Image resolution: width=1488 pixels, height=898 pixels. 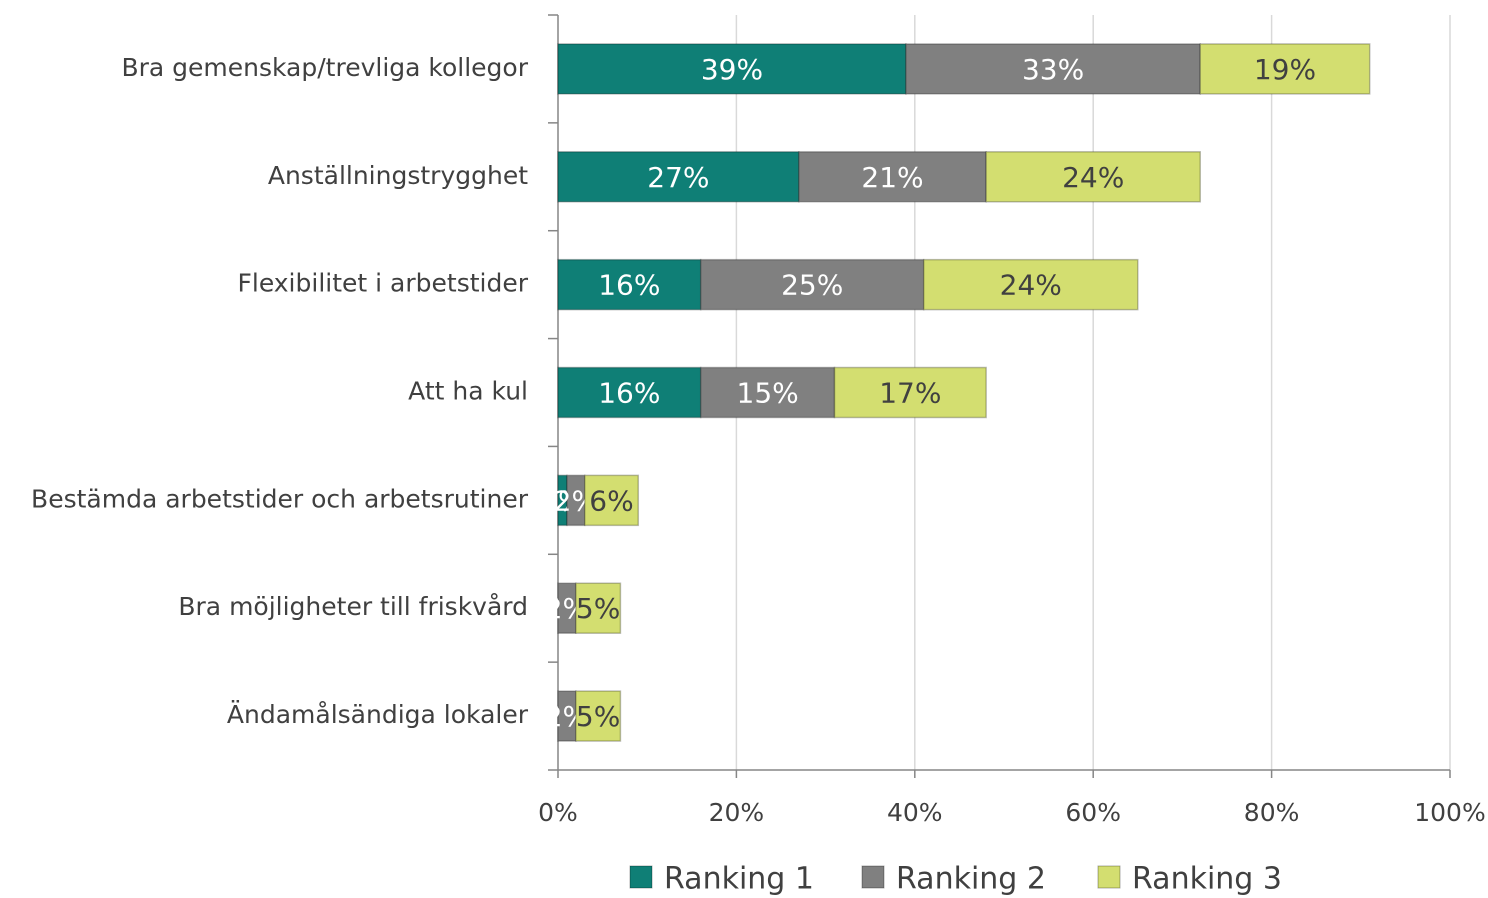 I want to click on x-tick-label: 100%, so click(x=1449, y=812).